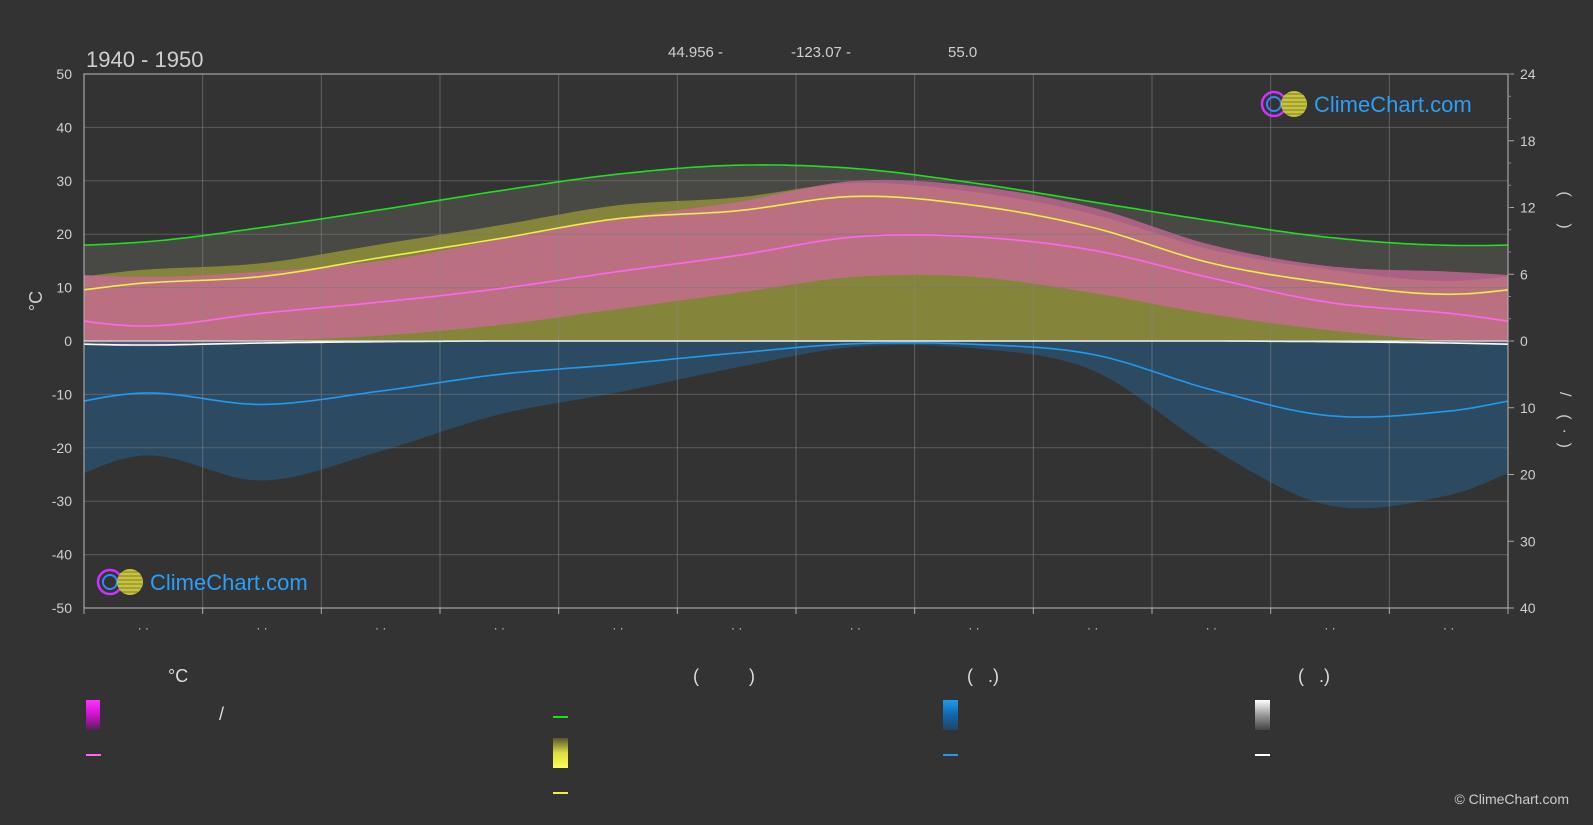 The width and height of the screenshot is (1593, 825). What do you see at coordinates (1528, 208) in the screenshot?
I see `y-tick-right-hours: 12` at bounding box center [1528, 208].